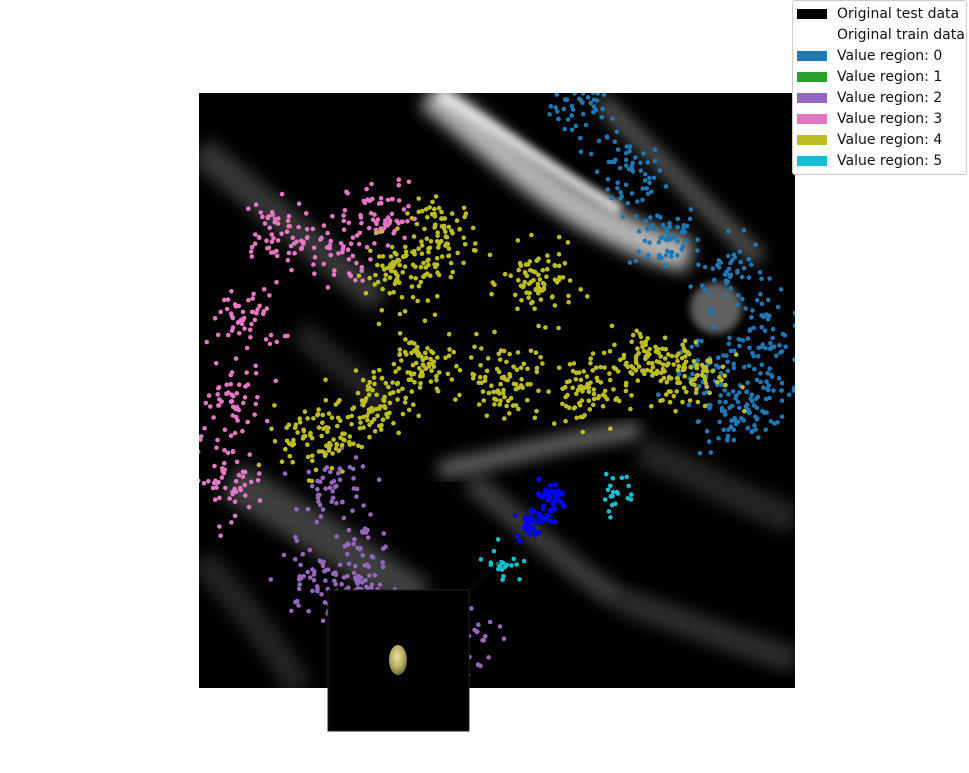 This screenshot has width=969, height=773. What do you see at coordinates (812, 34) in the screenshot?
I see `legend-swatch` at bounding box center [812, 34].